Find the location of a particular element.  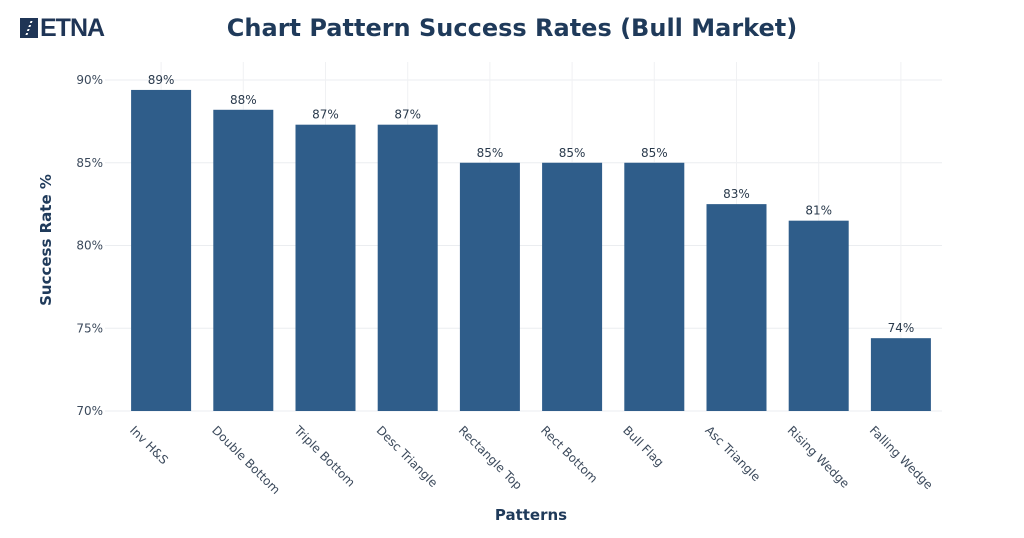

data-label: 83% is located at coordinates (736, 194).